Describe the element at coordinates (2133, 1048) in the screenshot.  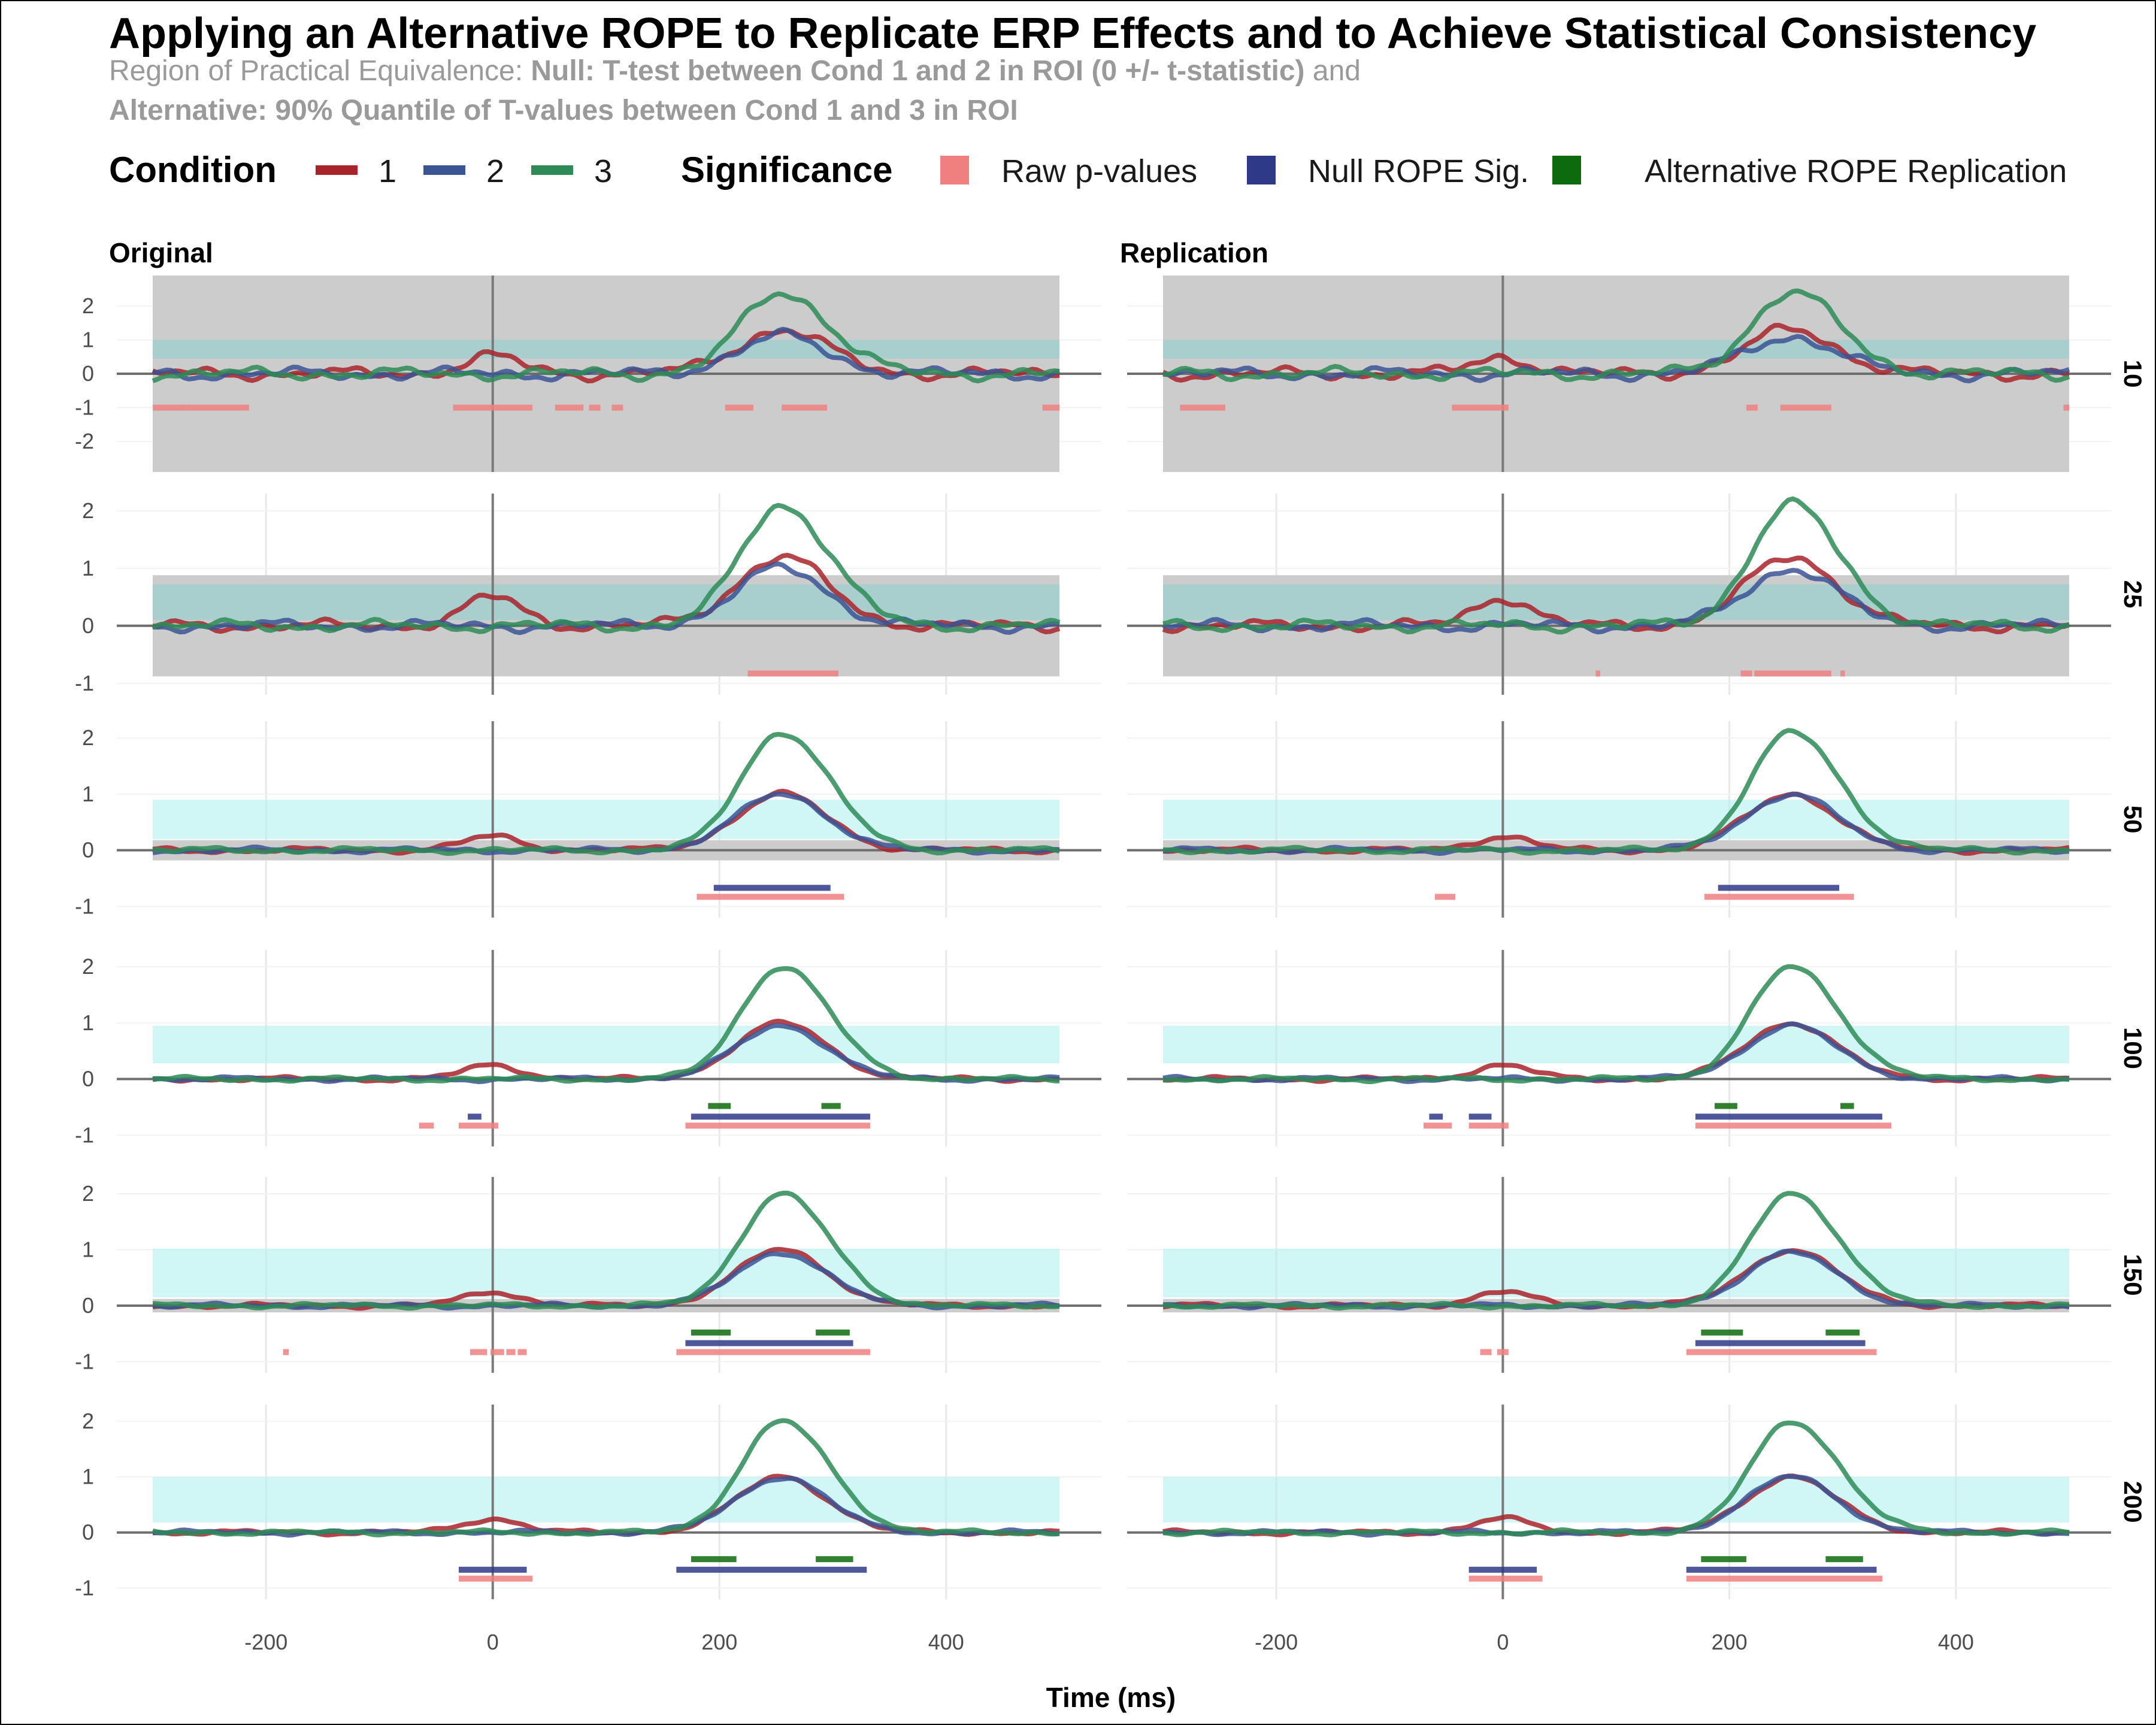
I see `row-label-100: 100` at that location.